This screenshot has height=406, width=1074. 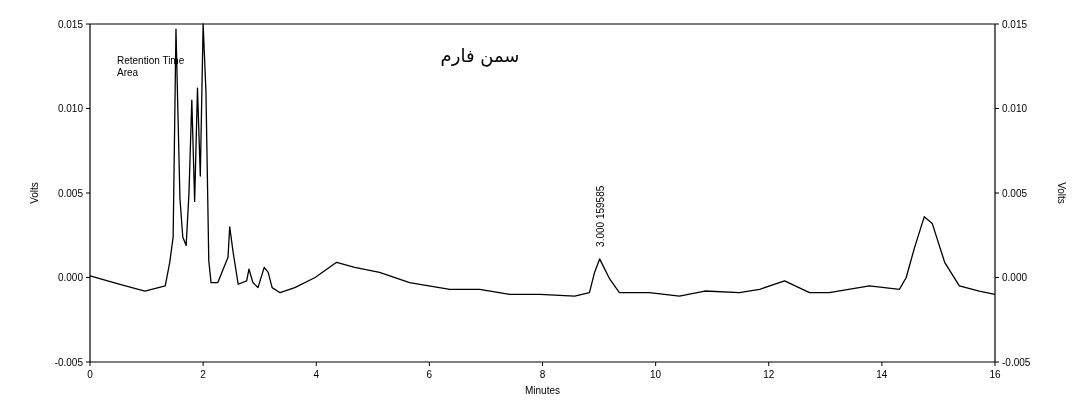 I want to click on x-tick-label: 16, so click(x=995, y=374).